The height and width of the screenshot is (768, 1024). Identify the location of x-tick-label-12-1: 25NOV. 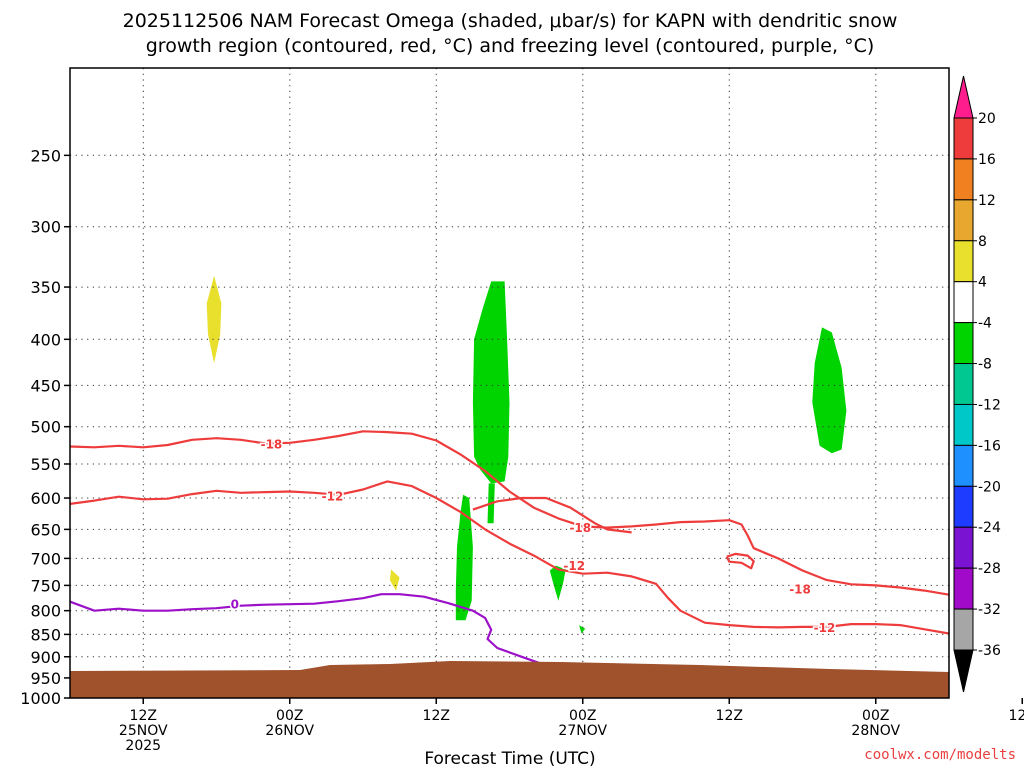
(143, 731).